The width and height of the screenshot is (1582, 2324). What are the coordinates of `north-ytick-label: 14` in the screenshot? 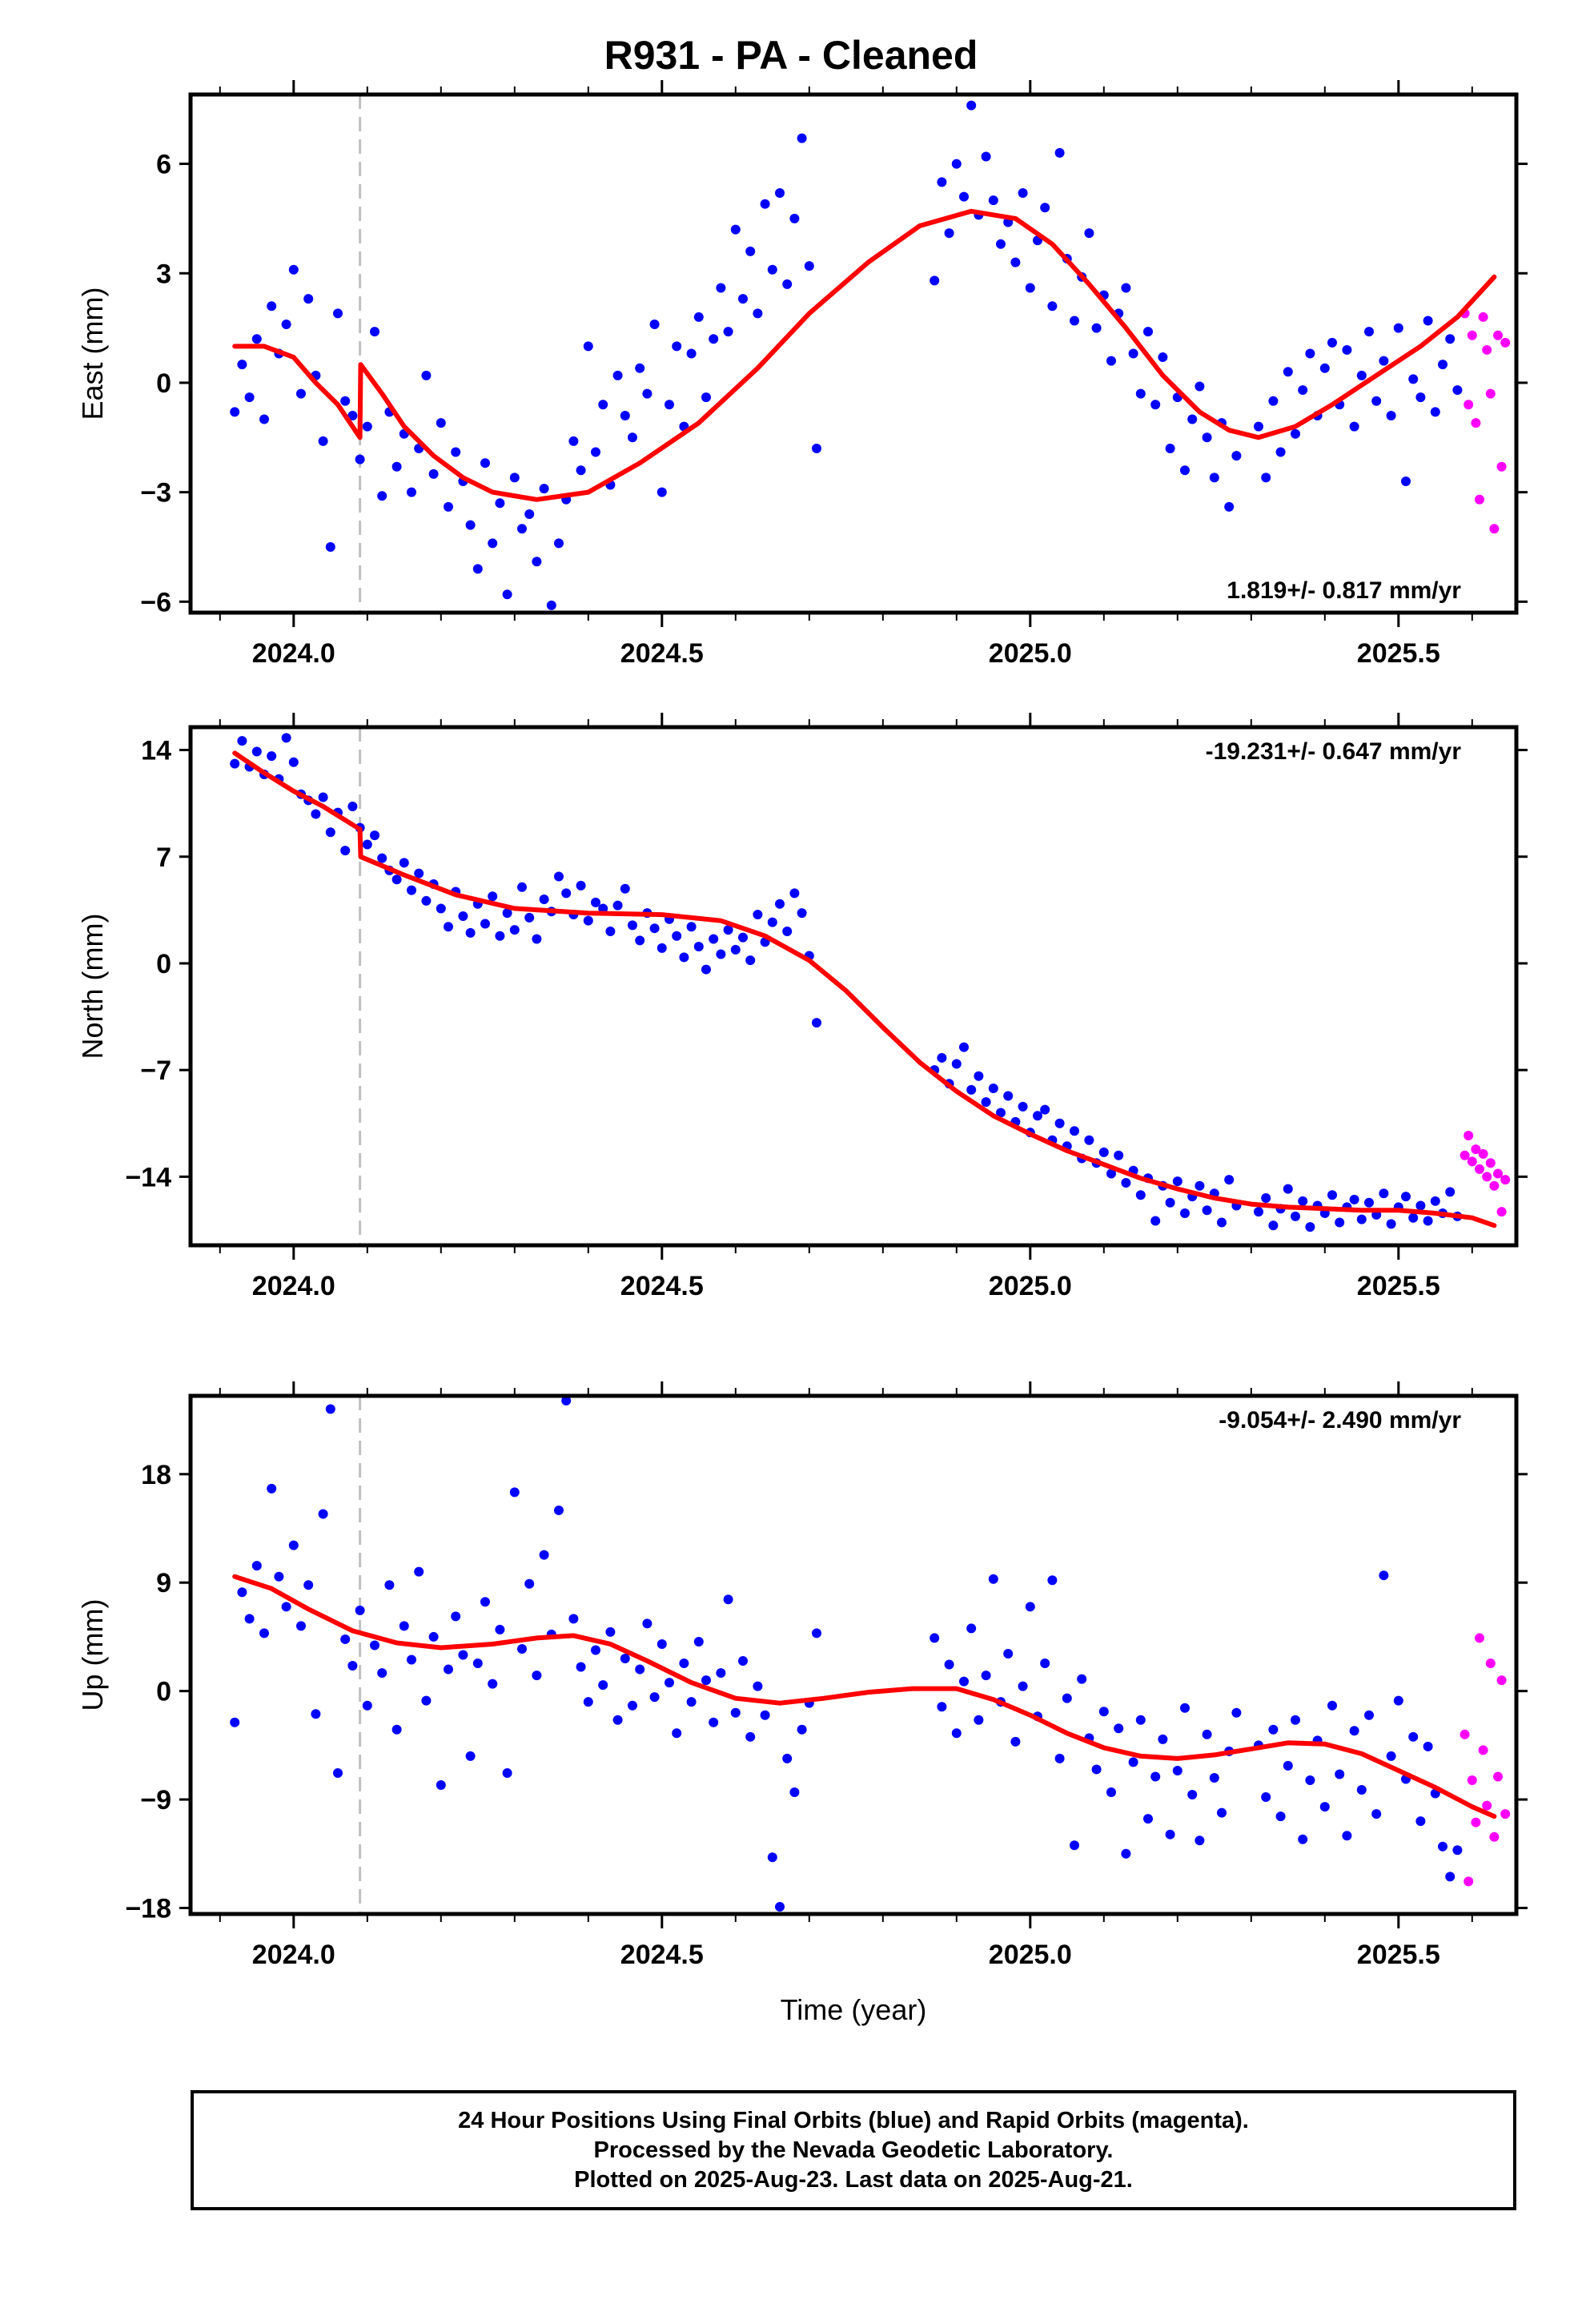 It's located at (156, 751).